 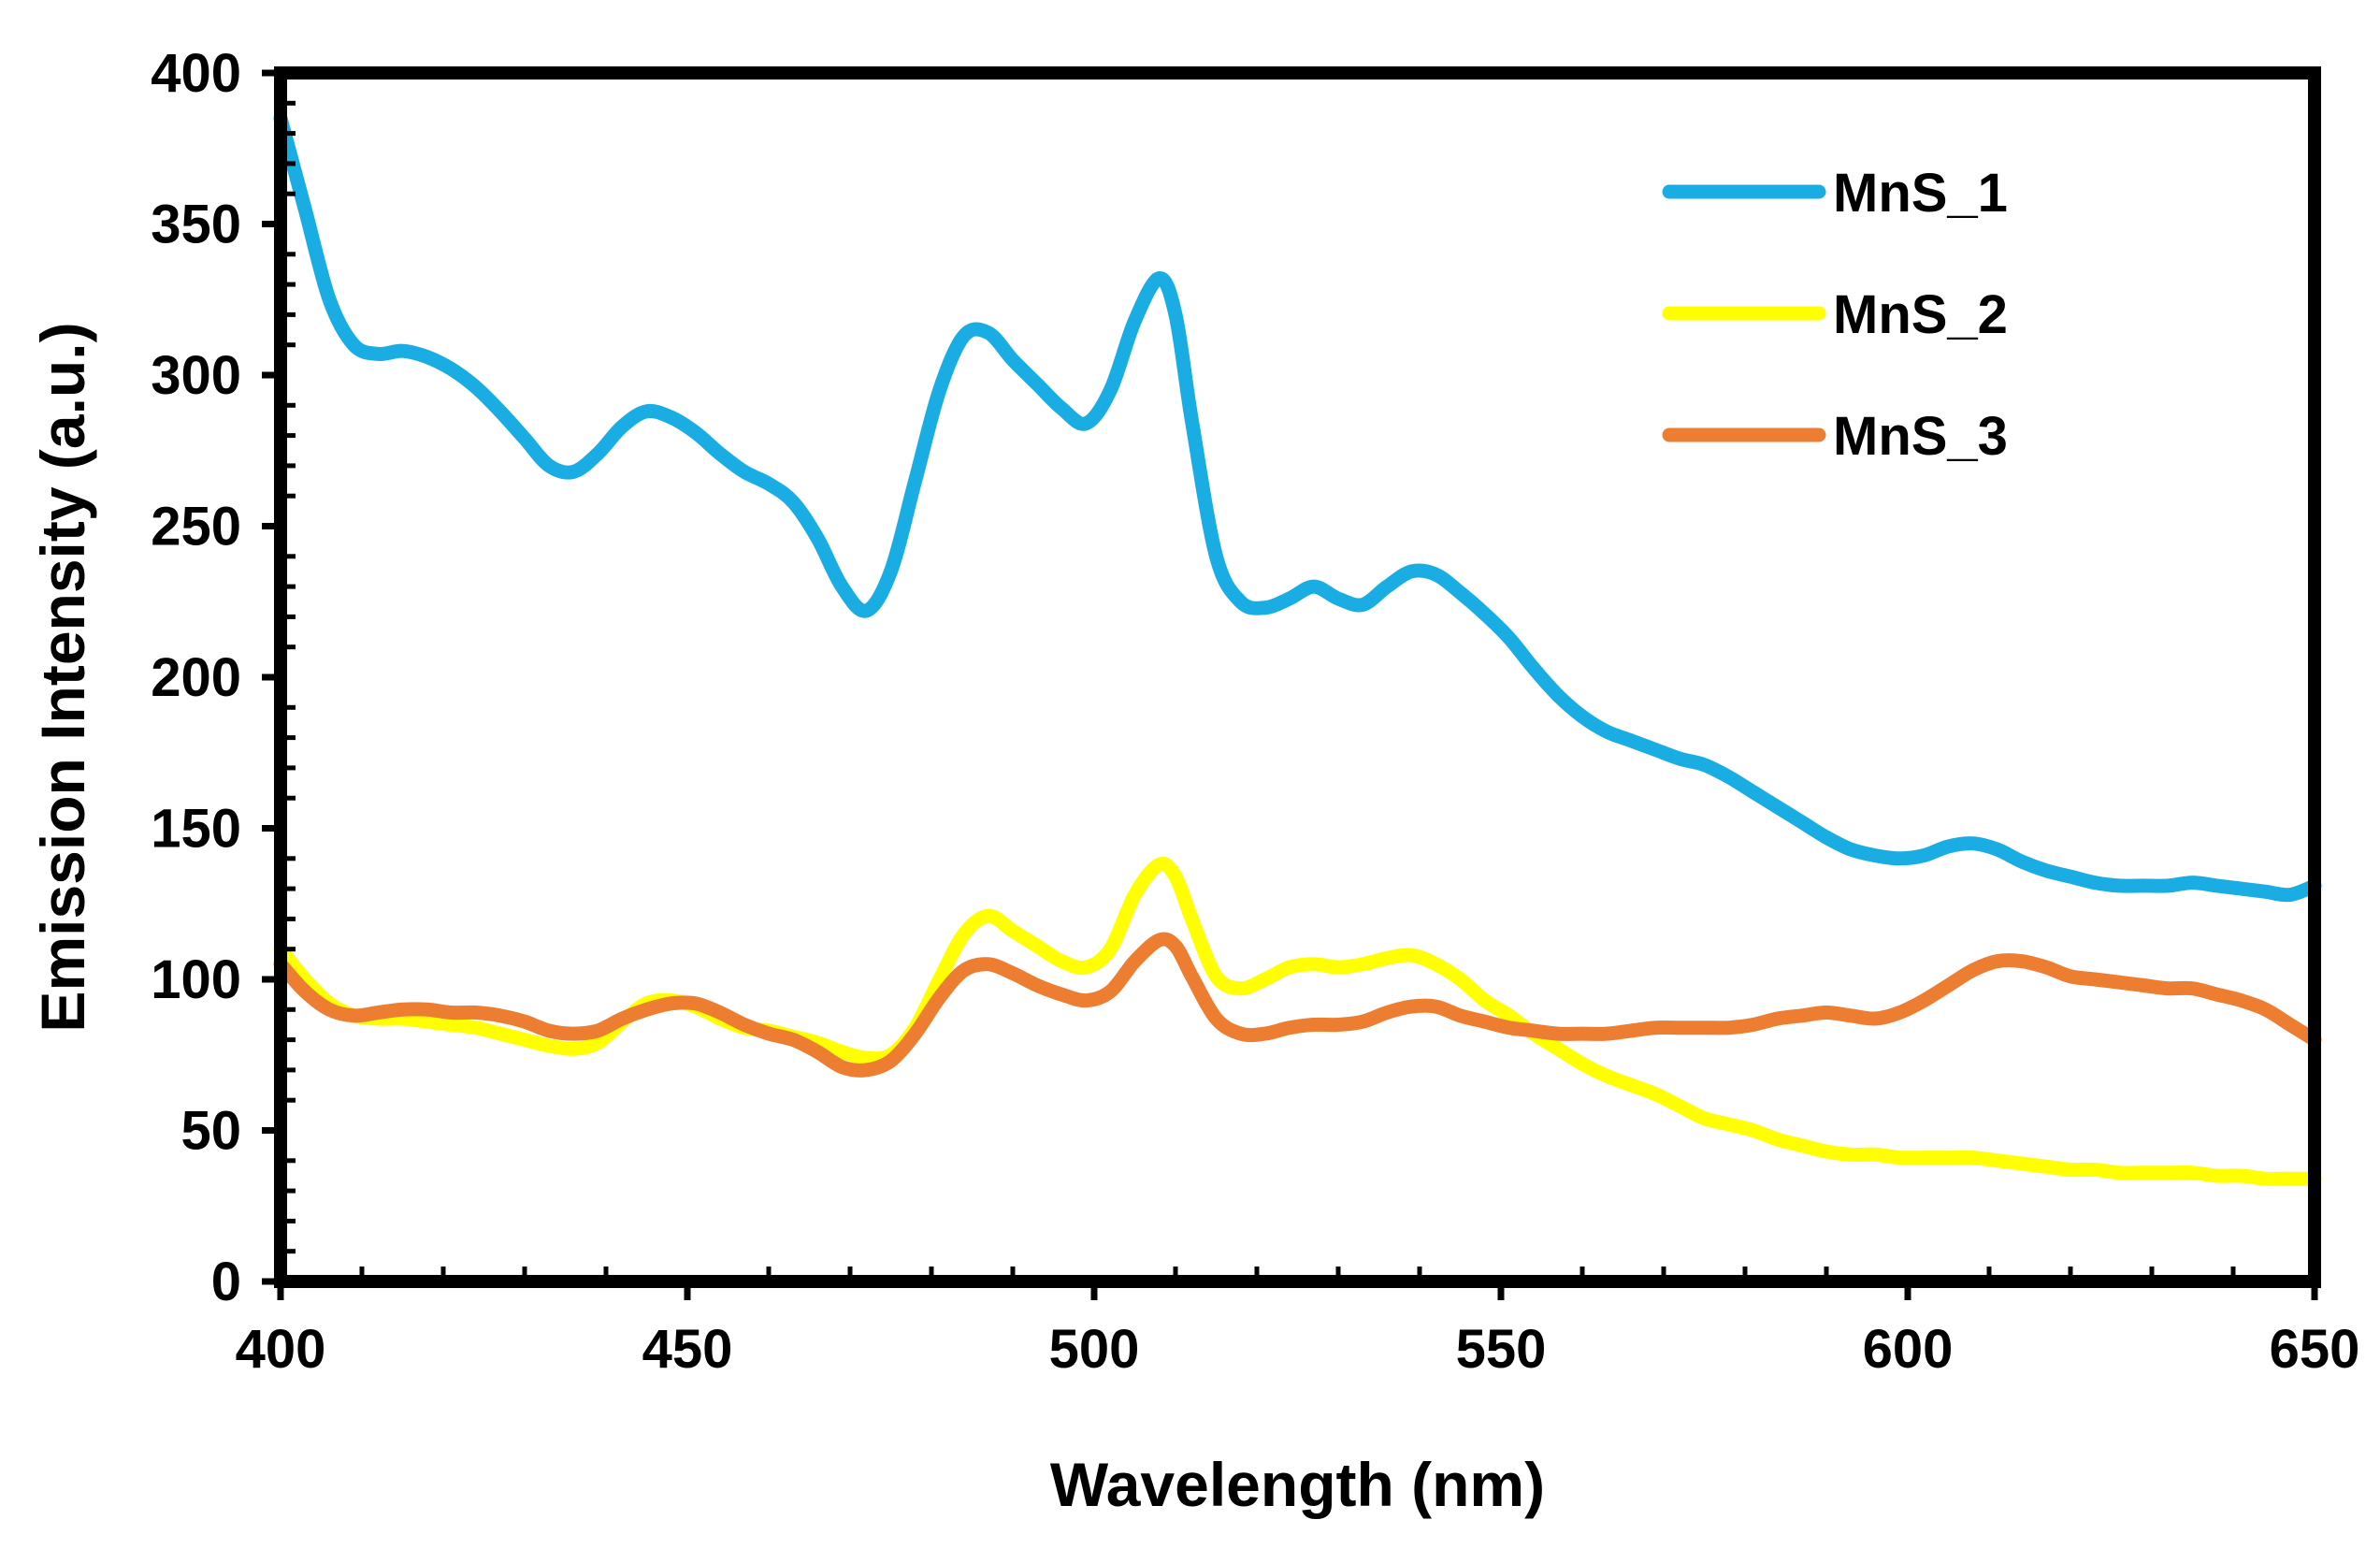 What do you see at coordinates (196, 225) in the screenshot?
I see `y-tick-label: 350` at bounding box center [196, 225].